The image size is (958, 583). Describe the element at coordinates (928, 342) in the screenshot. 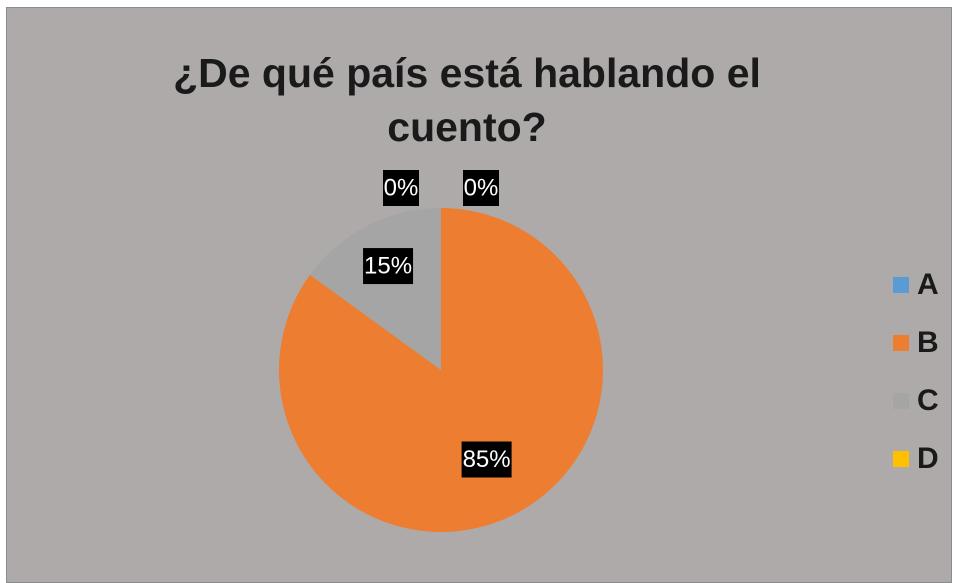

I see `legend-label-b: B` at that location.